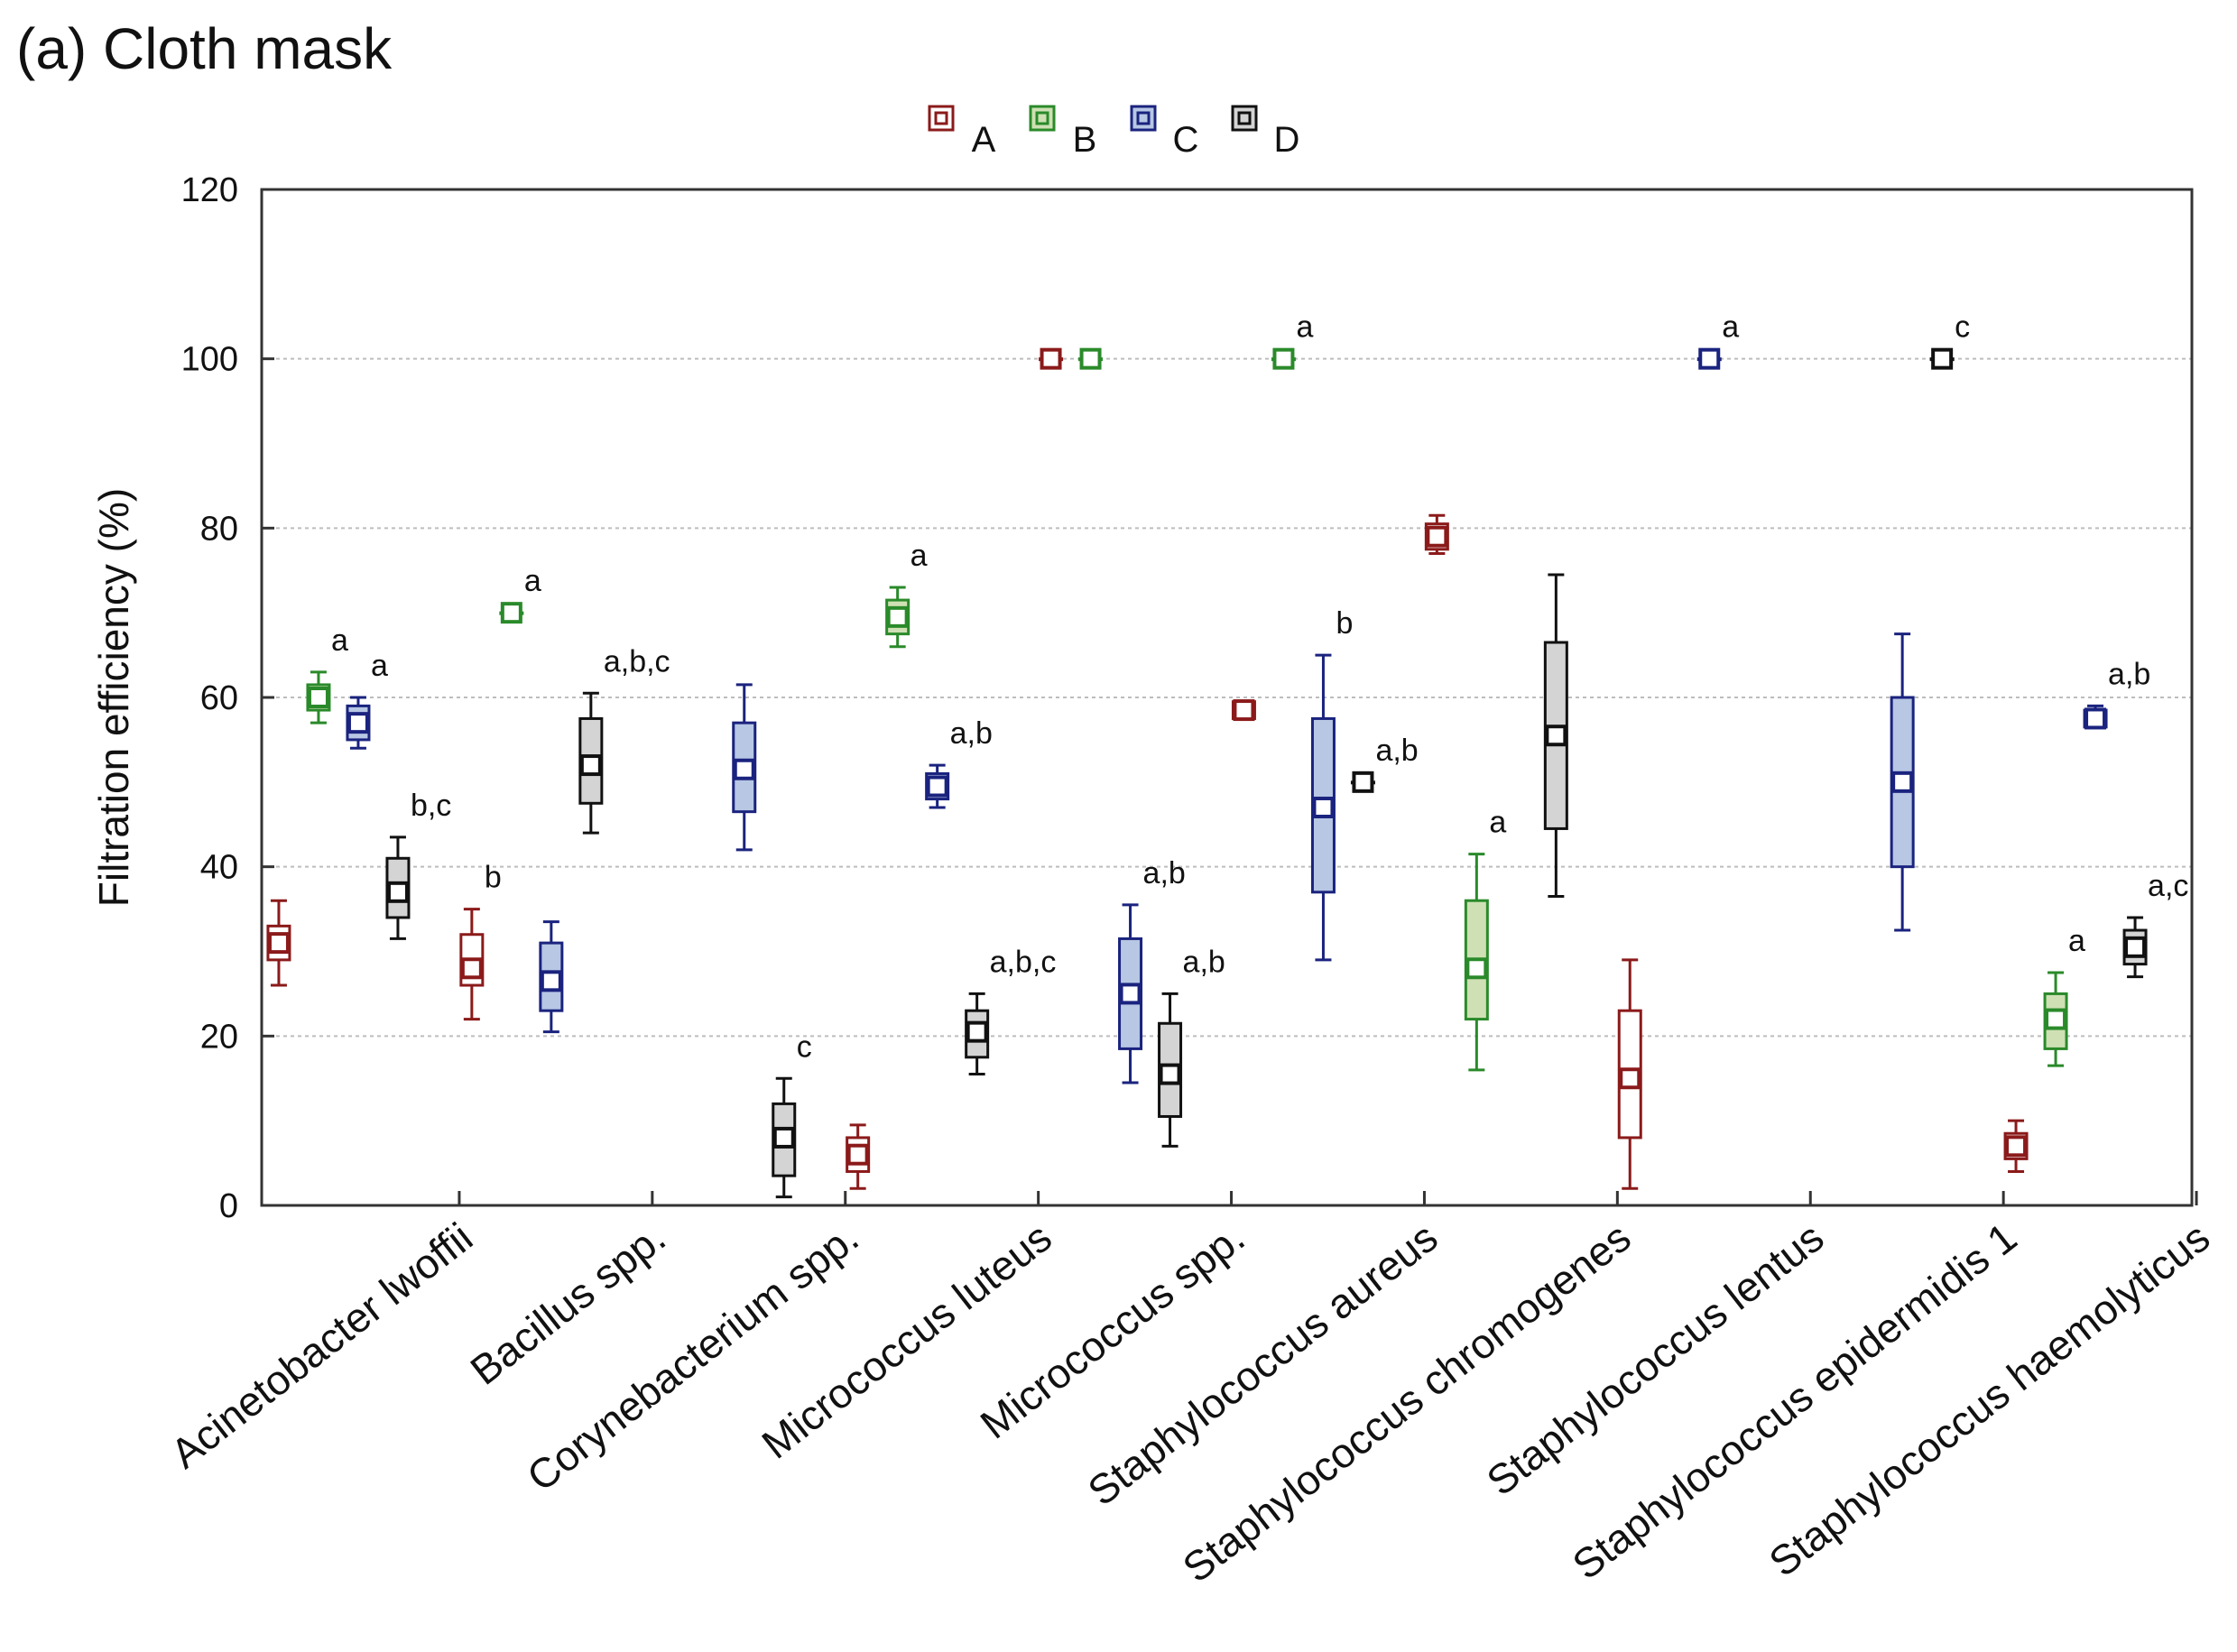 This screenshot has height=1652, width=2237. I want to click on panel-title: (a) Cloth mask, so click(204, 48).